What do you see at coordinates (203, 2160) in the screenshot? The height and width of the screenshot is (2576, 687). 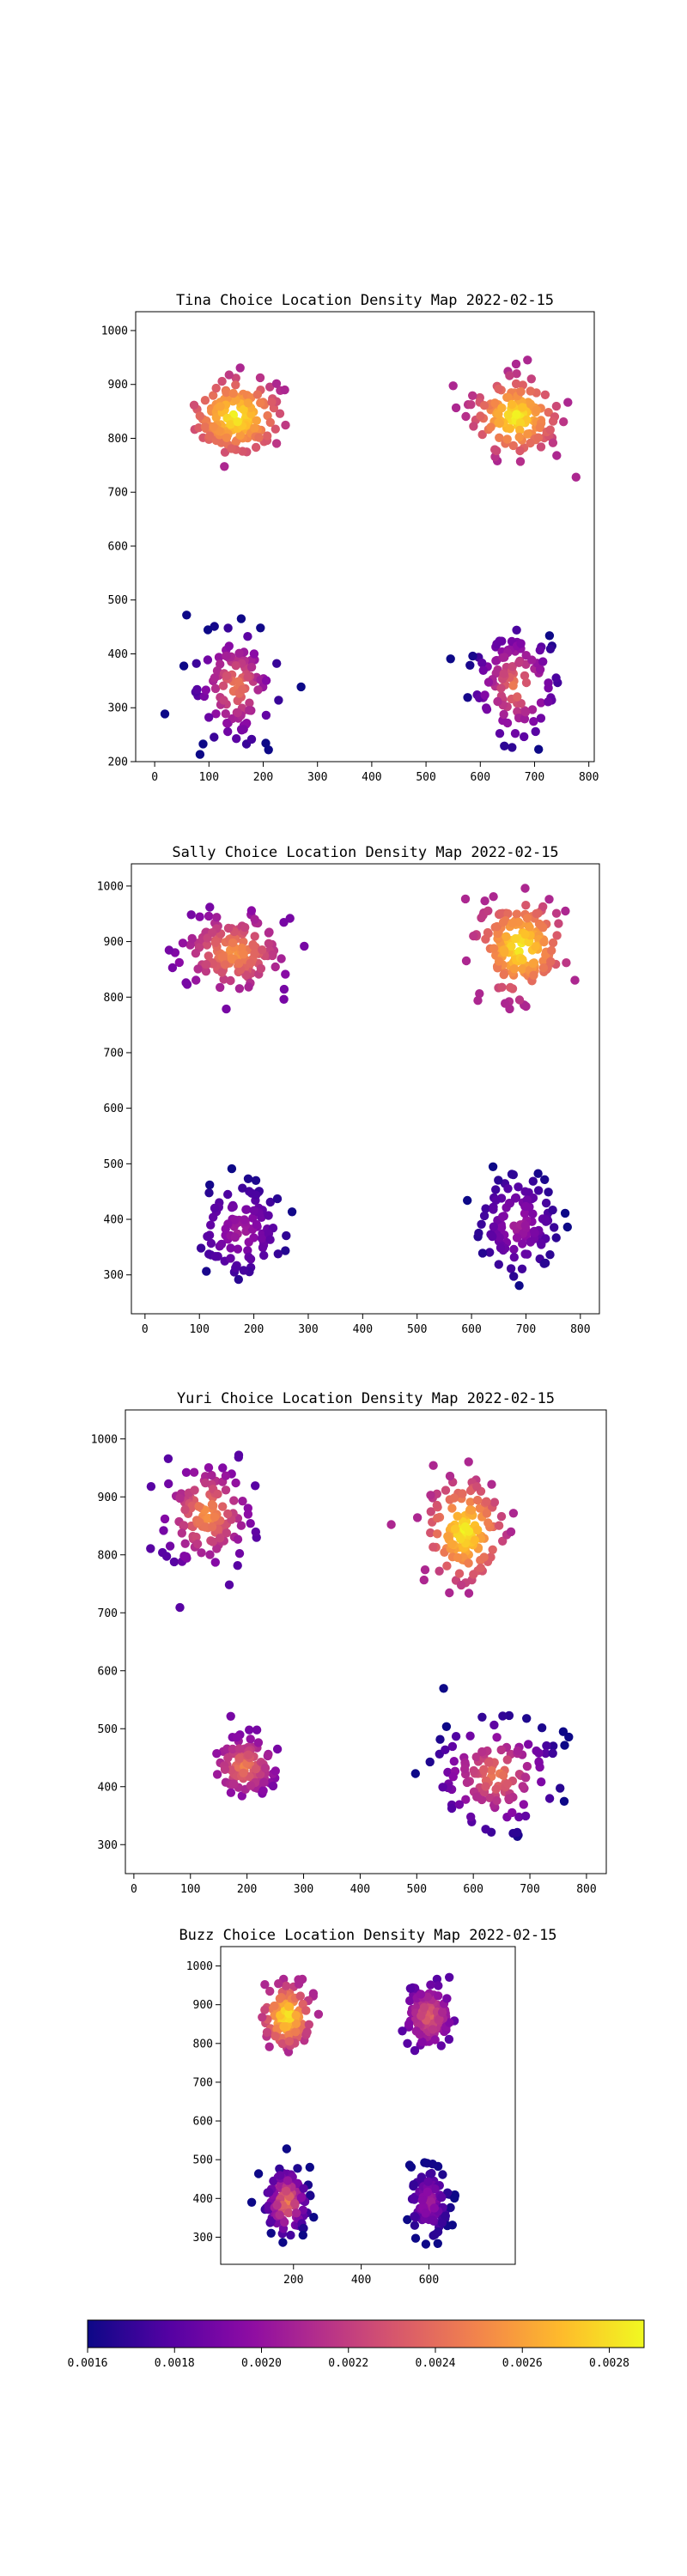 I see `y-tick-label: 500` at bounding box center [203, 2160].